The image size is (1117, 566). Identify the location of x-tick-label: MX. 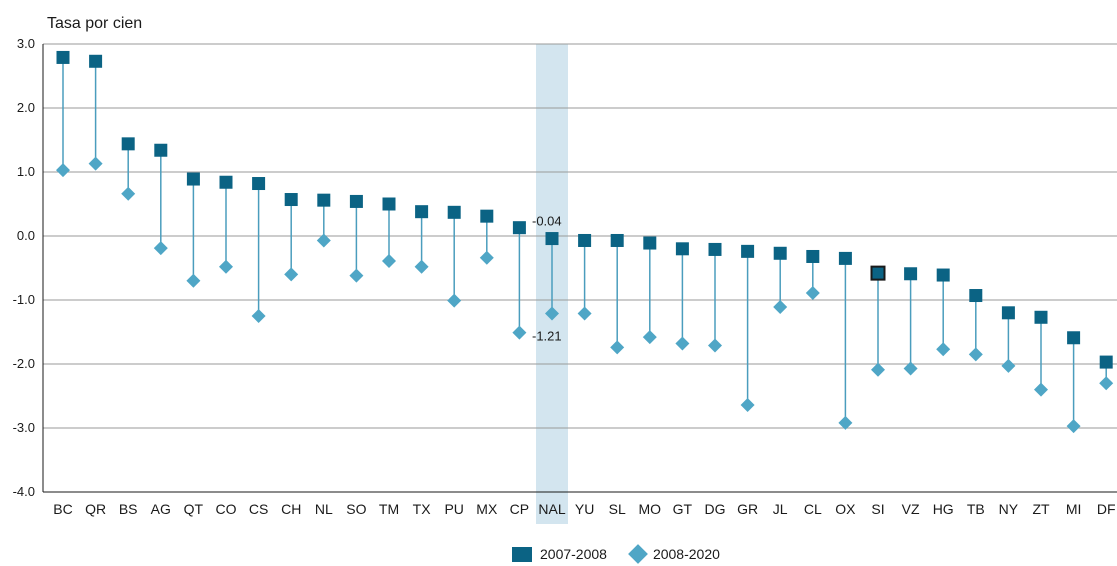
(487, 509).